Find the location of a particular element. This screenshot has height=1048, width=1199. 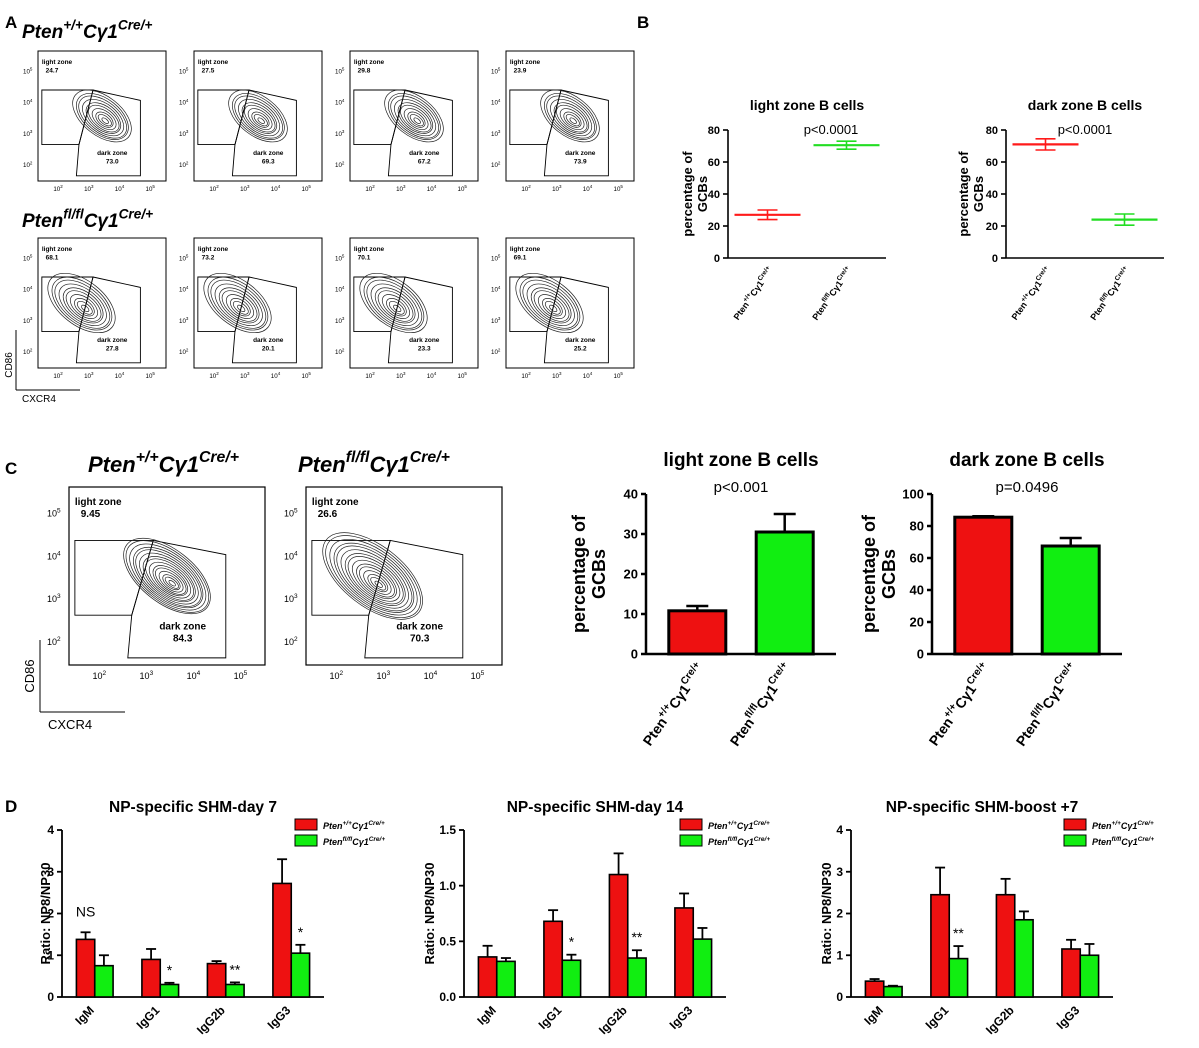

tick-exponent: 4 is located at coordinates (123, 186).